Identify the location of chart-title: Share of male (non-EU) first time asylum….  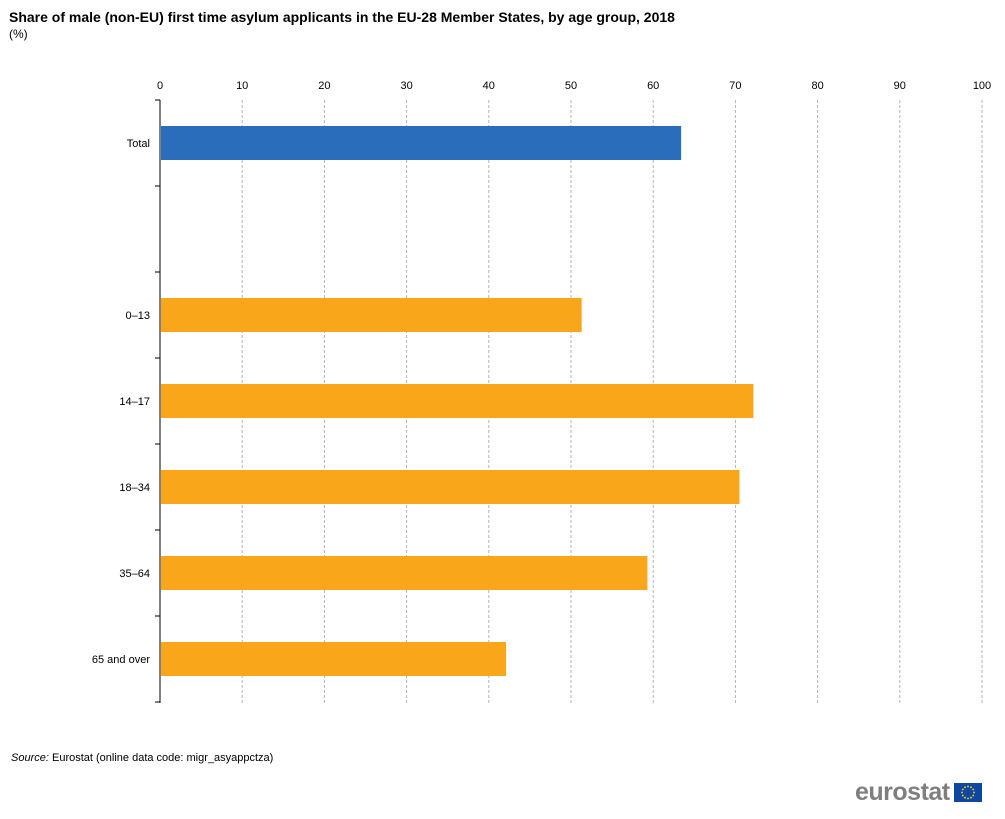
(342, 17).